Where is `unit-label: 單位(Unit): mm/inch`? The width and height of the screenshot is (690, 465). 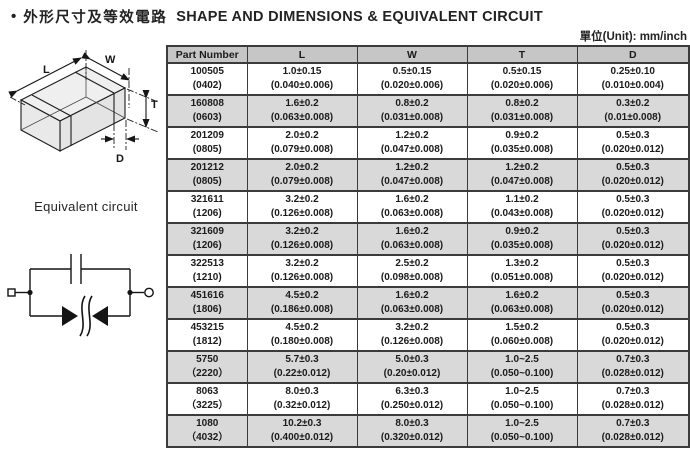 unit-label: 單位(Unit): mm/inch is located at coordinates (633, 37).